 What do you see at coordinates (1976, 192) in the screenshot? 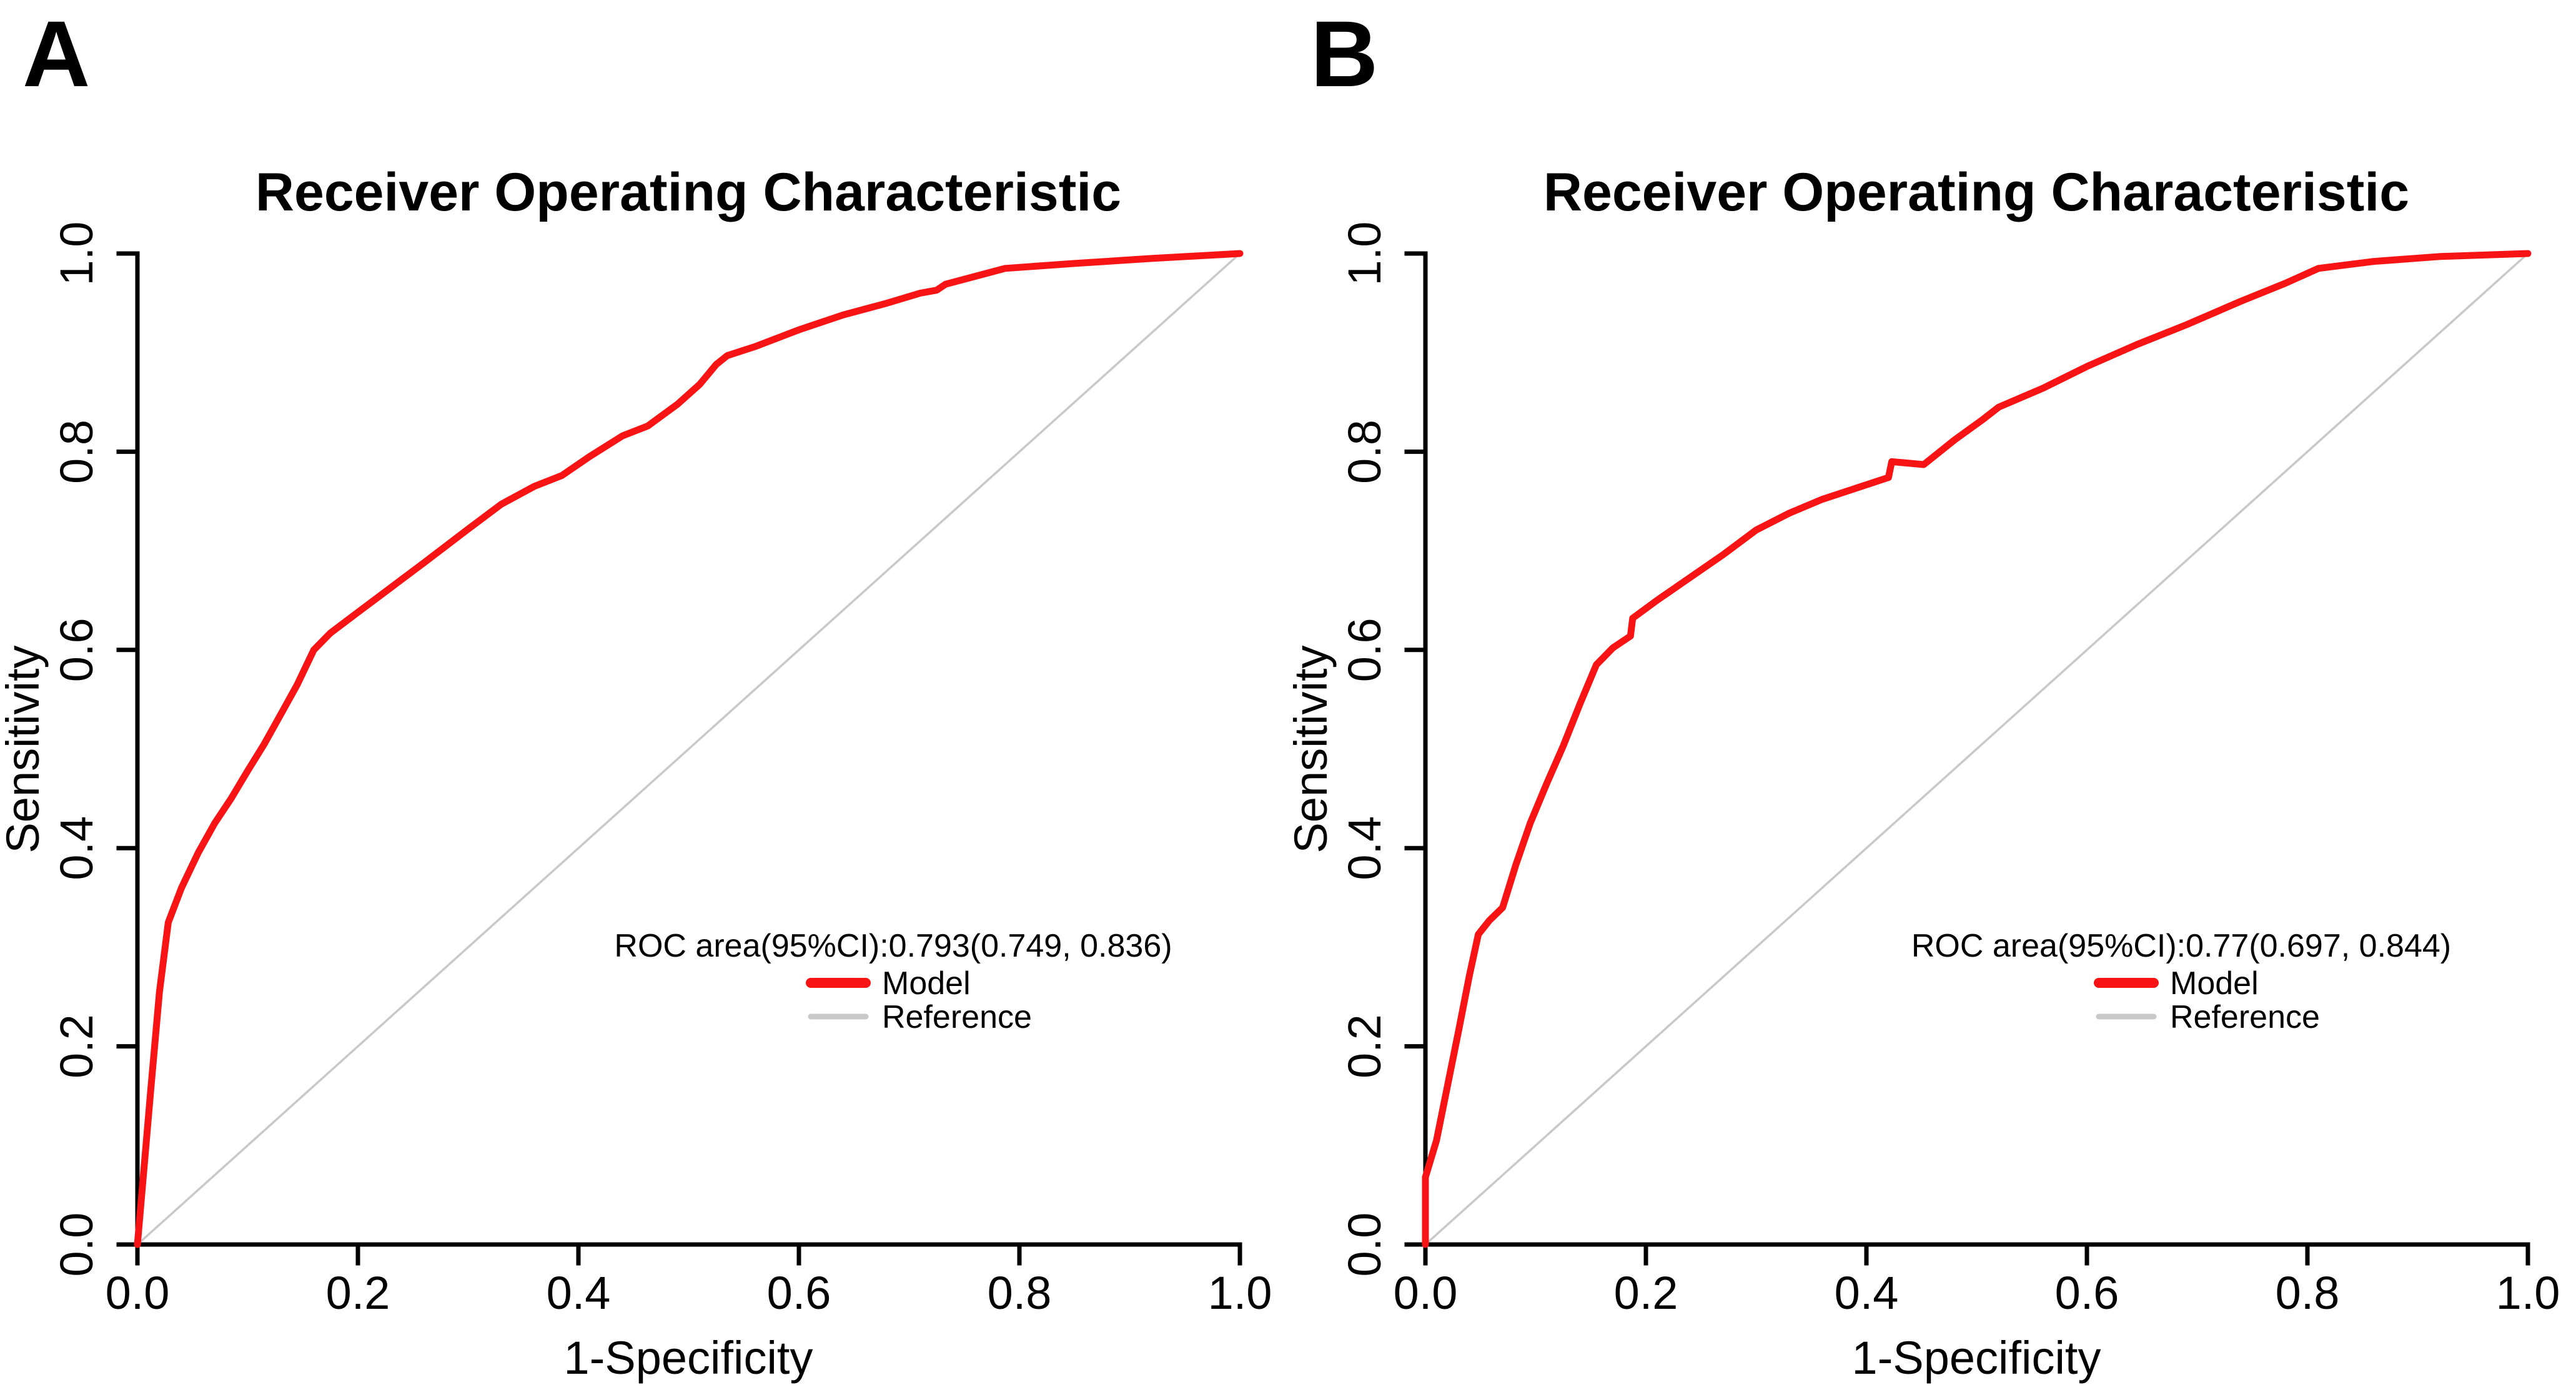
I see `chart-title-b: Receiver Operating Characteristic` at bounding box center [1976, 192].